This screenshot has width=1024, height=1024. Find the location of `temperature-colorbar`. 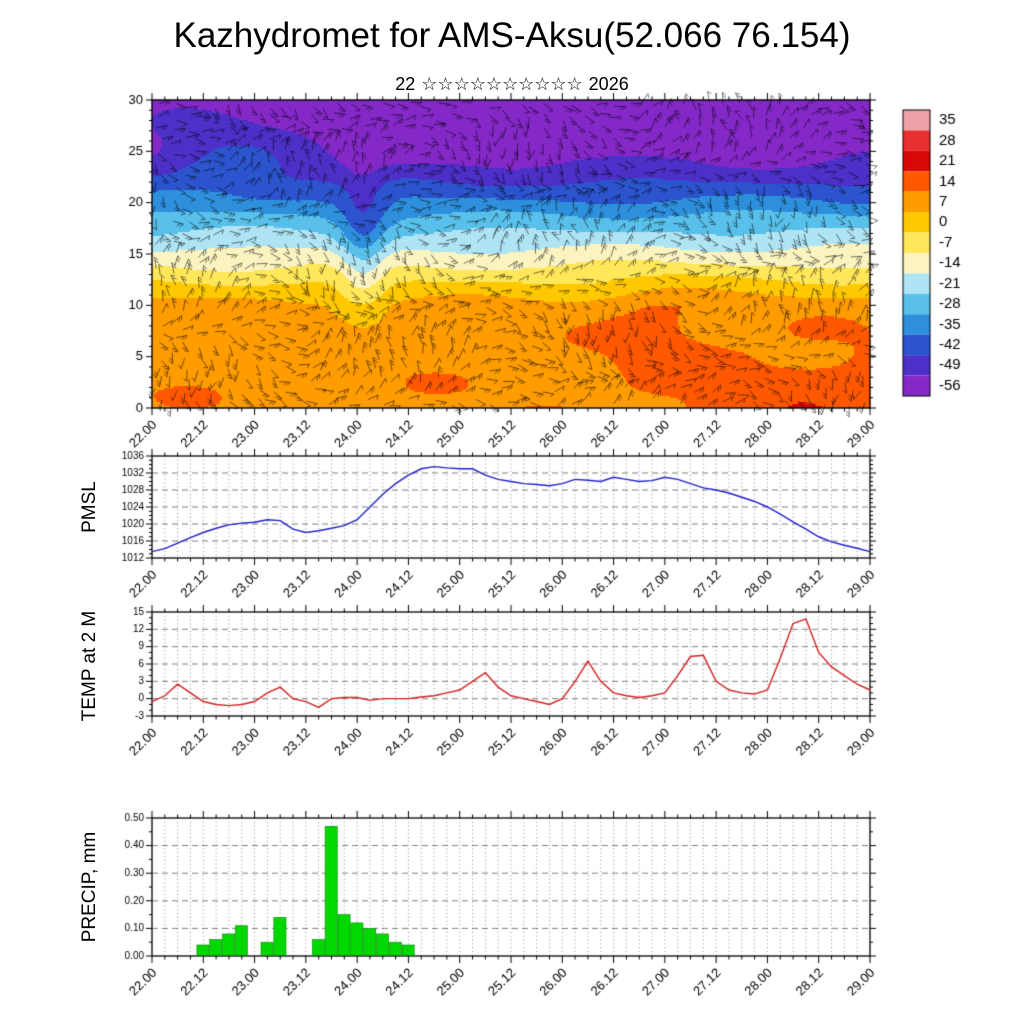

temperature-colorbar is located at coordinates (916, 253).